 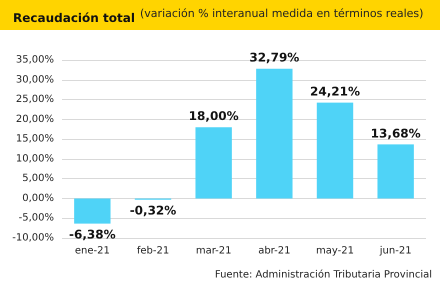 I want to click on x-tick-label: mar-21, so click(x=214, y=251).